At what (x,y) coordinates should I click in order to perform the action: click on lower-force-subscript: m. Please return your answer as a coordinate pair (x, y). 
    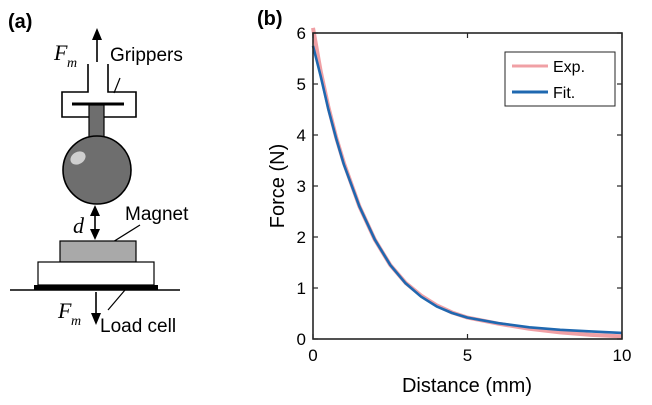
    Looking at the image, I should click on (76, 321).